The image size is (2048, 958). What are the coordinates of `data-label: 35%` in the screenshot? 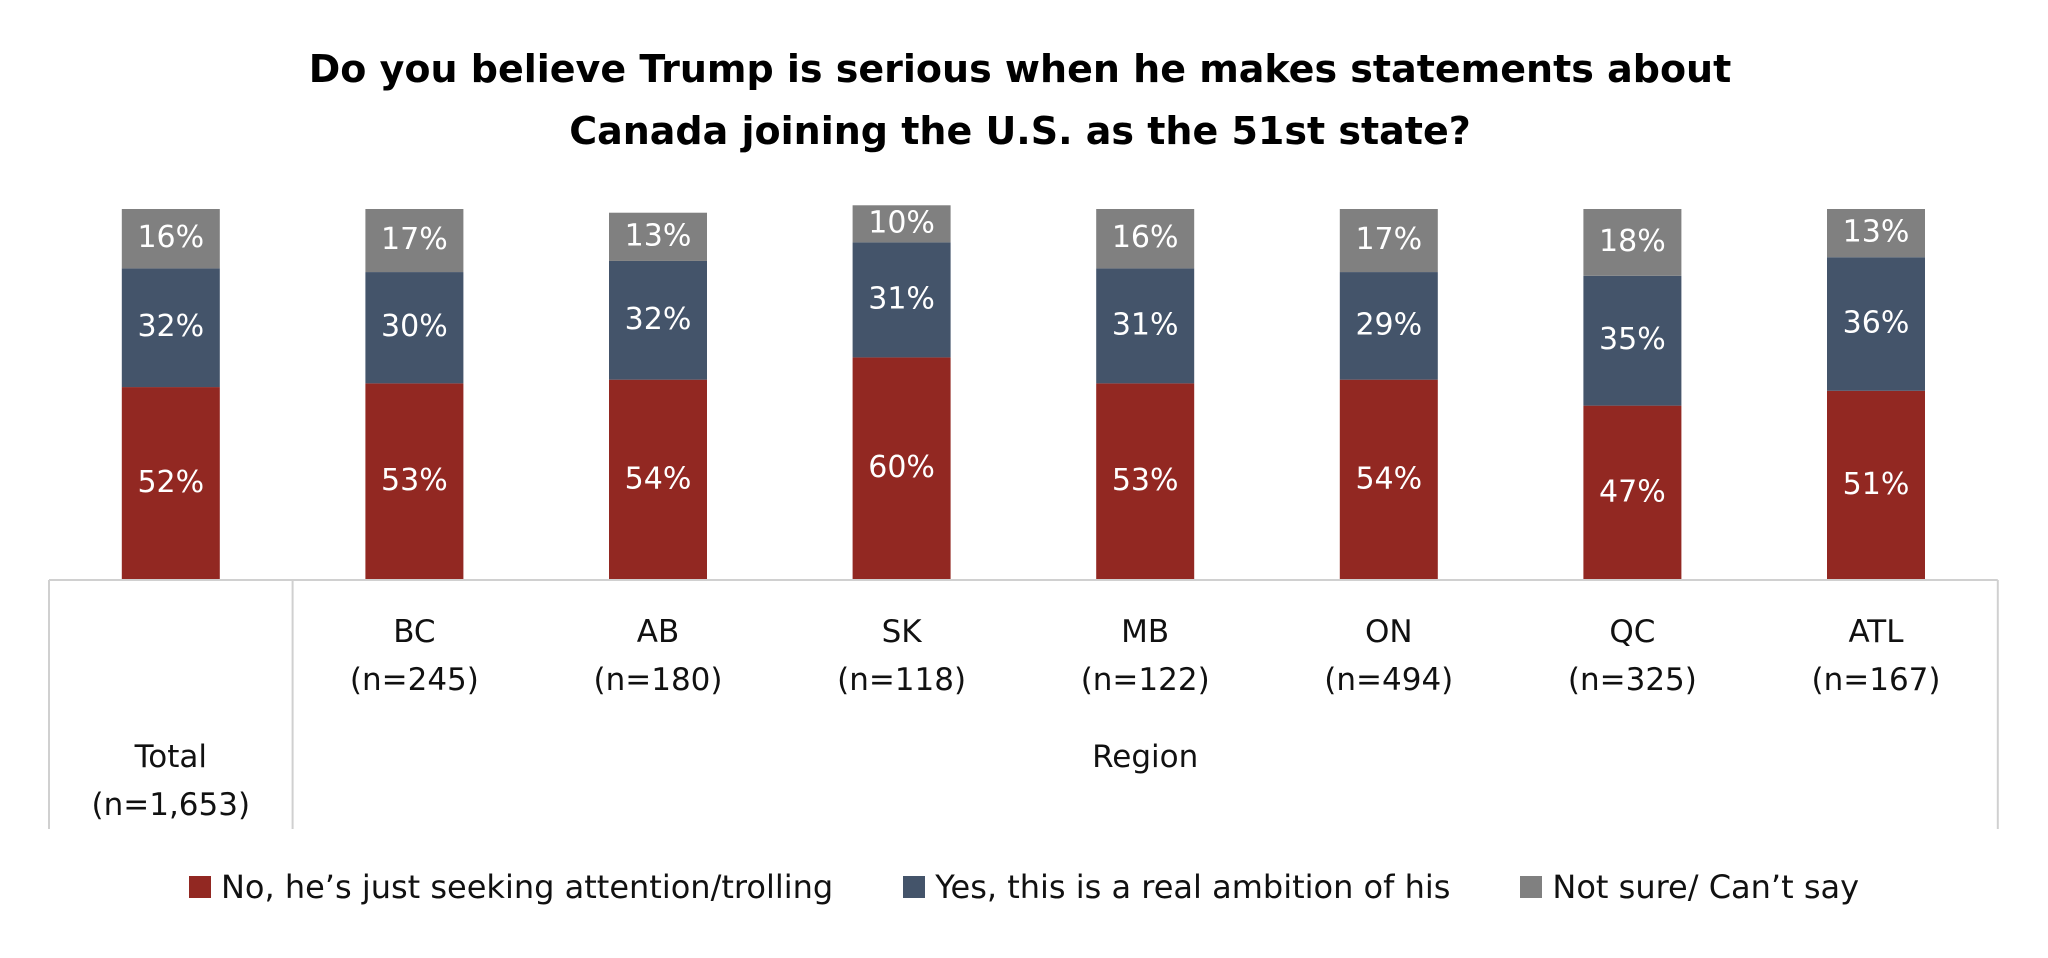 It's located at (1632, 339).